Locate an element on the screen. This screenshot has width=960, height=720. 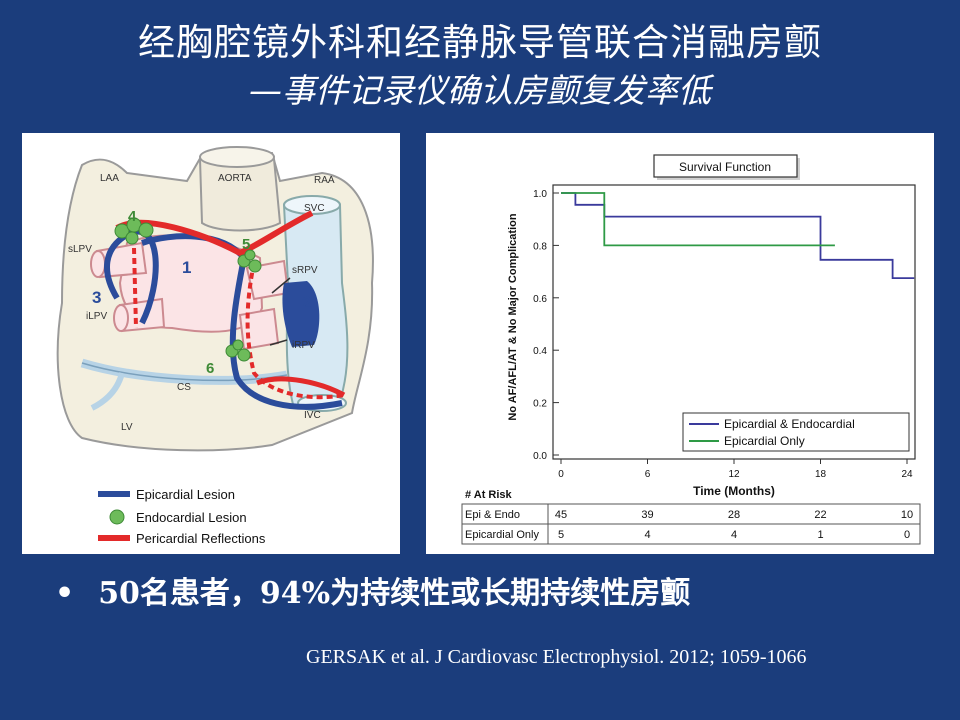
pericardial-reflection-dashed is located at coordinates (295, 331).